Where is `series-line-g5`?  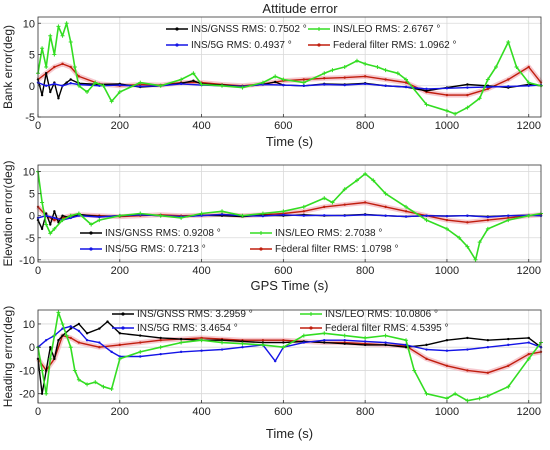 series-line-g5 is located at coordinates (289, 343).